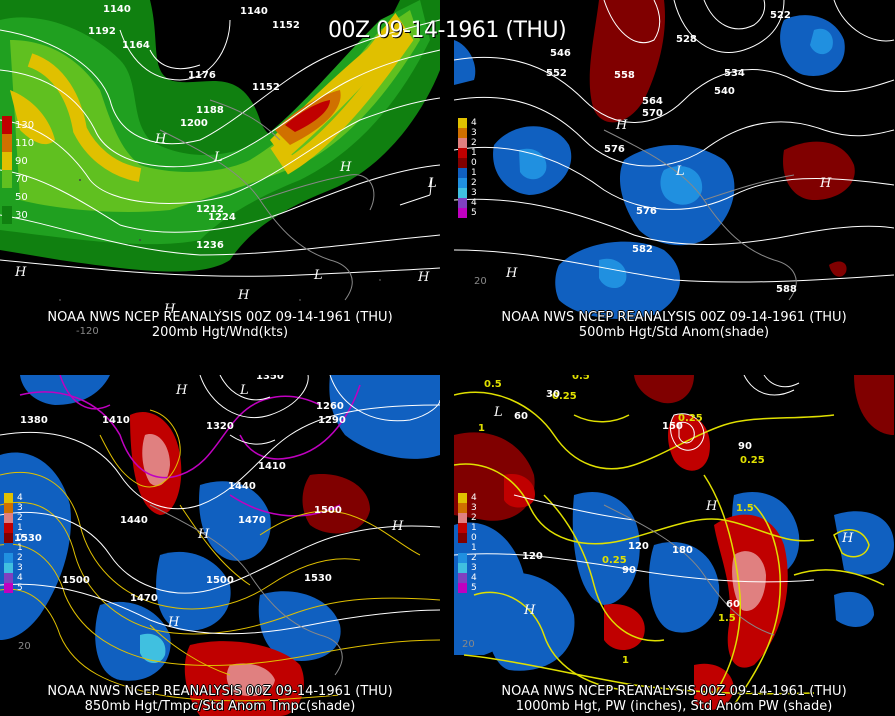 The image size is (895, 716). Describe the element at coordinates (222, 217) in the screenshot. I see `contour-label: 1224` at that location.